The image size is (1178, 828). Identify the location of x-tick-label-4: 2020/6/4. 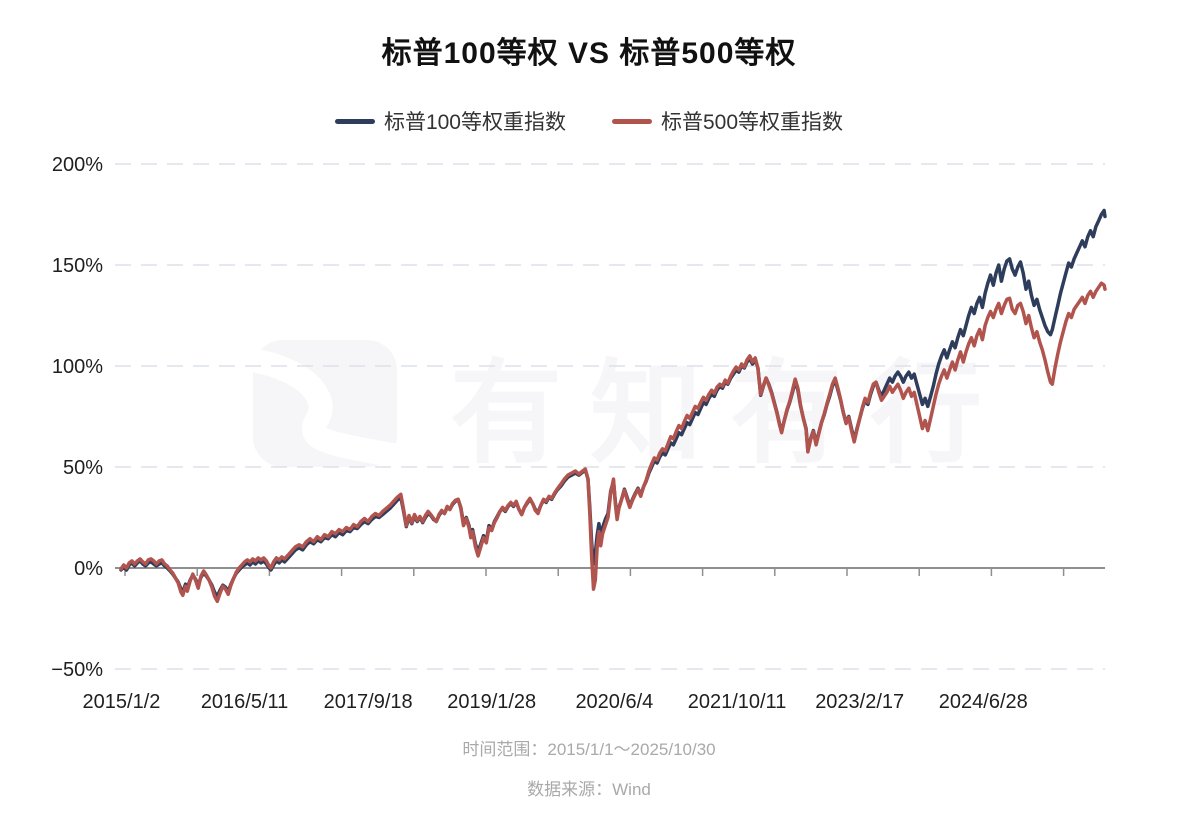
(614, 702).